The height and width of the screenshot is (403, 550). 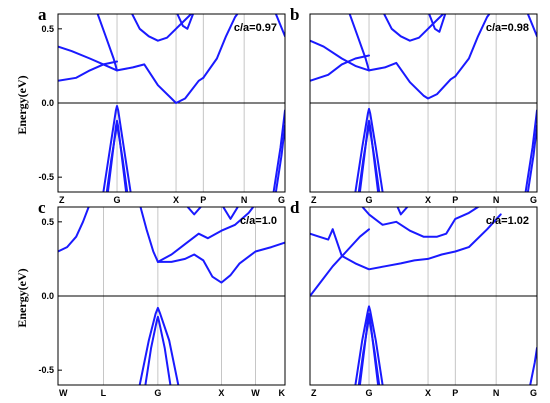 What do you see at coordinates (255, 28) in the screenshot?
I see `ca-ratio-label: c/a=0.97` at bounding box center [255, 28].